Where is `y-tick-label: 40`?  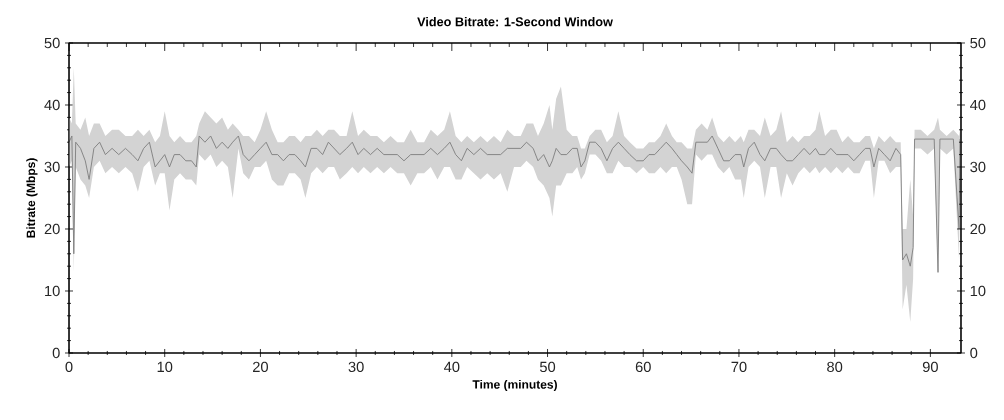
y-tick-label: 40 is located at coordinates (52, 105).